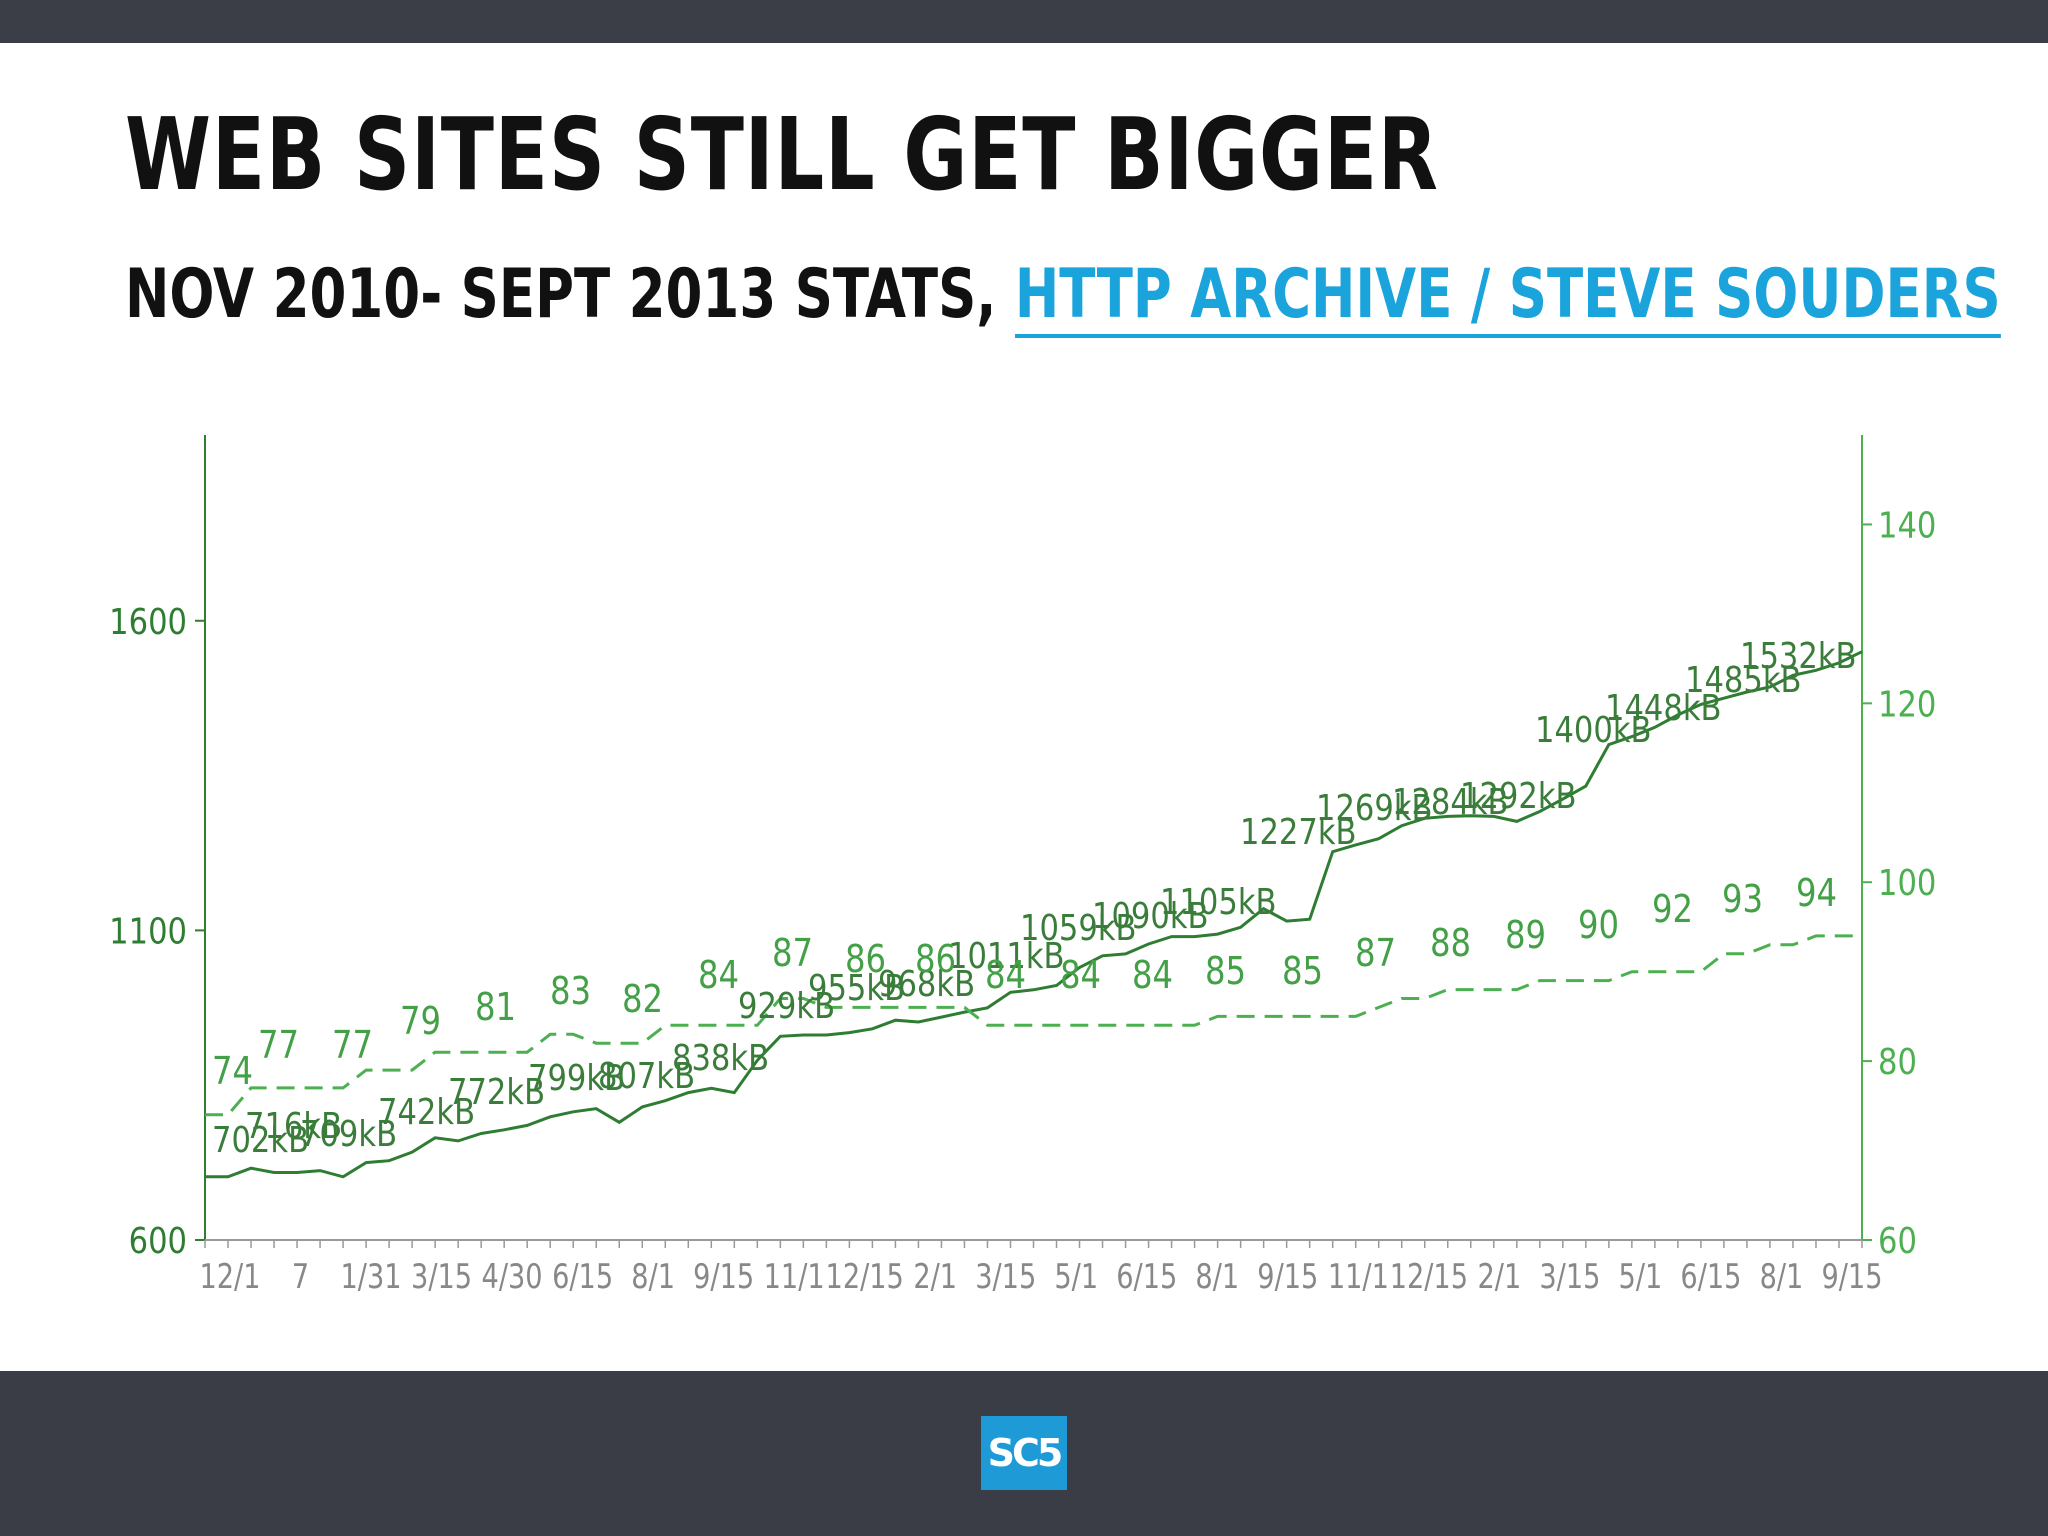 The width and height of the screenshot is (2048, 1536). Describe the element at coordinates (720, 1058) in the screenshot. I see `size-data-label: 838kB` at that location.